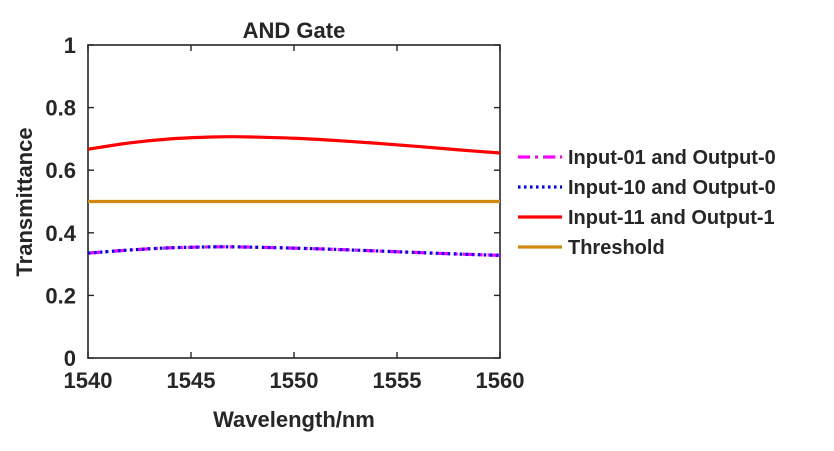 Image resolution: width=834 pixels, height=451 pixels. I want to click on x-tick-label: 1560, so click(500, 380).